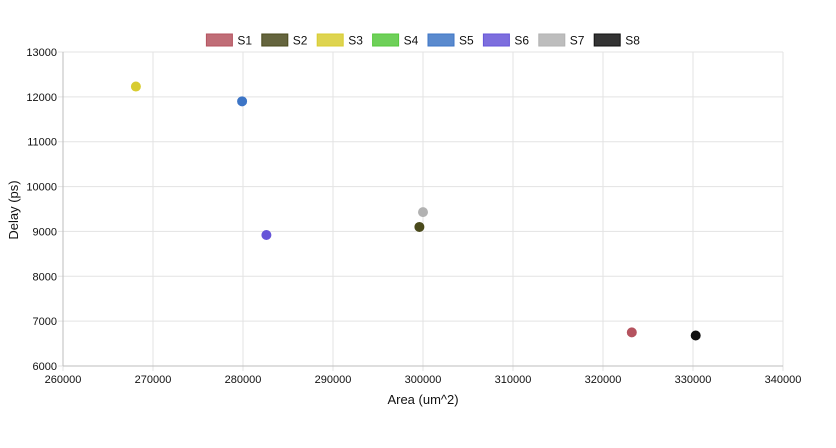 This screenshot has height=448, width=836. What do you see at coordinates (422, 399) in the screenshot?
I see `x-axis-title: Area (um^2)` at bounding box center [422, 399].